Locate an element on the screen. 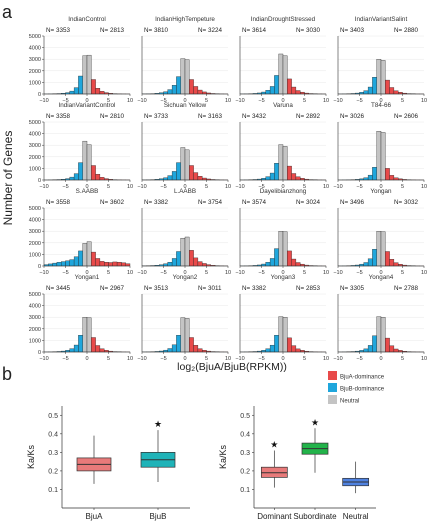 The image size is (428, 528). n-right-label: N= 3754 is located at coordinates (210, 202).